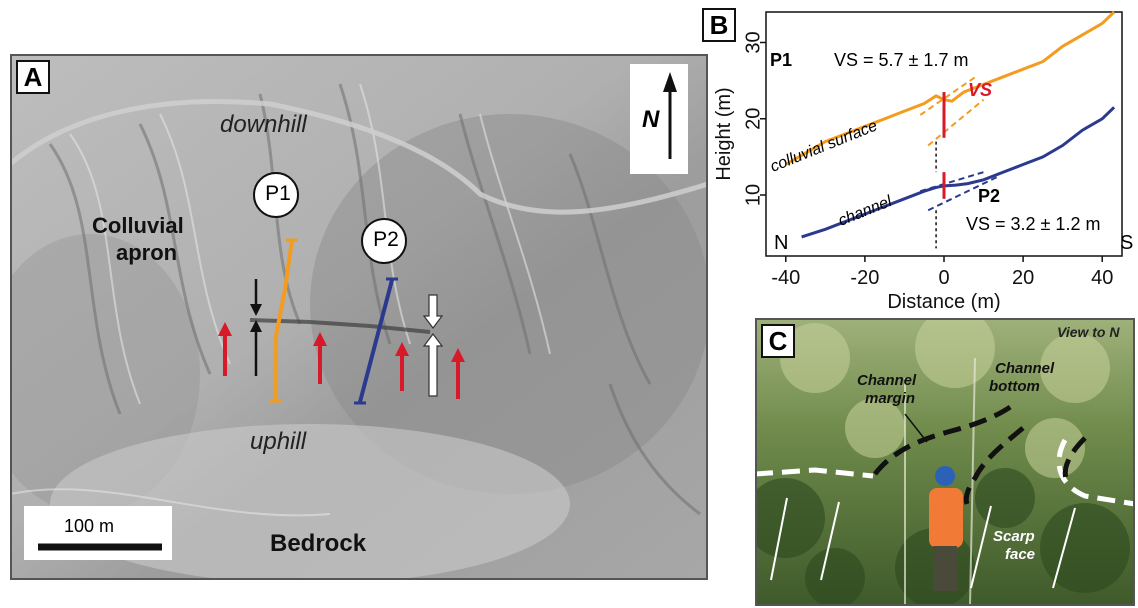 The image size is (1138, 608). I want to click on panel-a-label: A, so click(33, 77).